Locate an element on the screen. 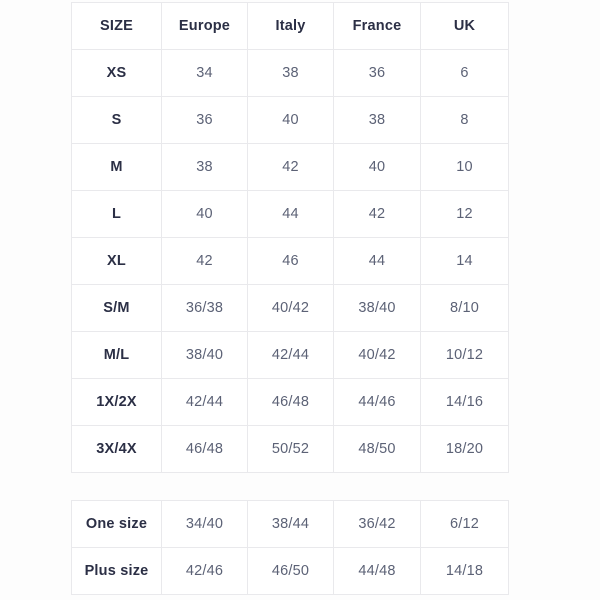 The width and height of the screenshot is (600, 600). size-value-italy: 40/42 is located at coordinates (290, 308).